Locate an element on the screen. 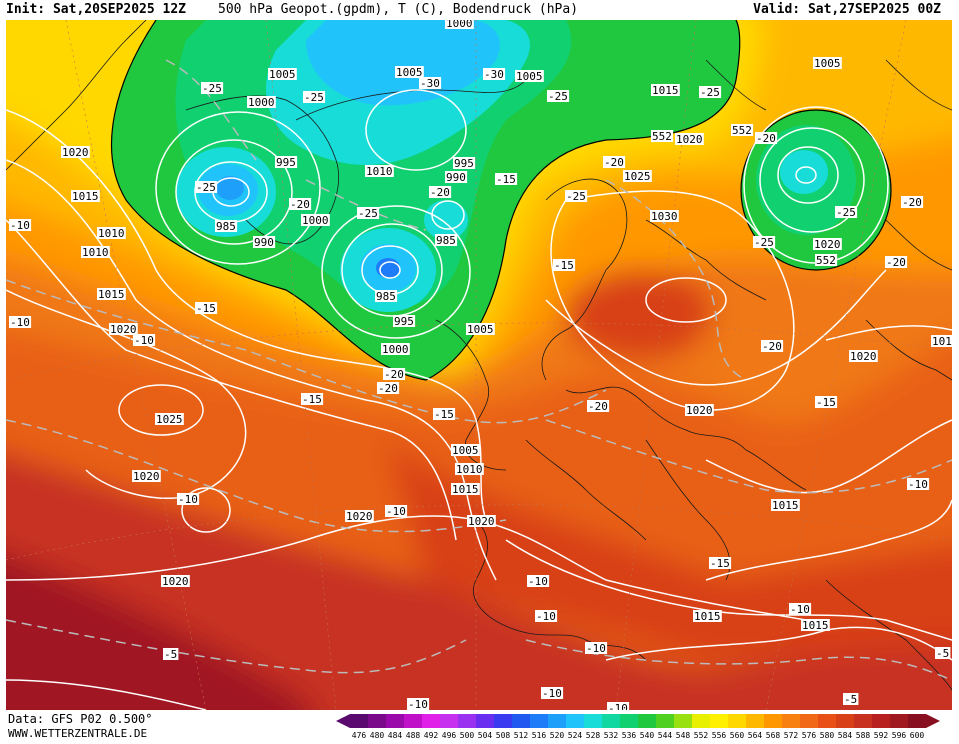 Image resolution: width=959 pixels, height=744 pixels. contour-label: 552 is located at coordinates (662, 136).